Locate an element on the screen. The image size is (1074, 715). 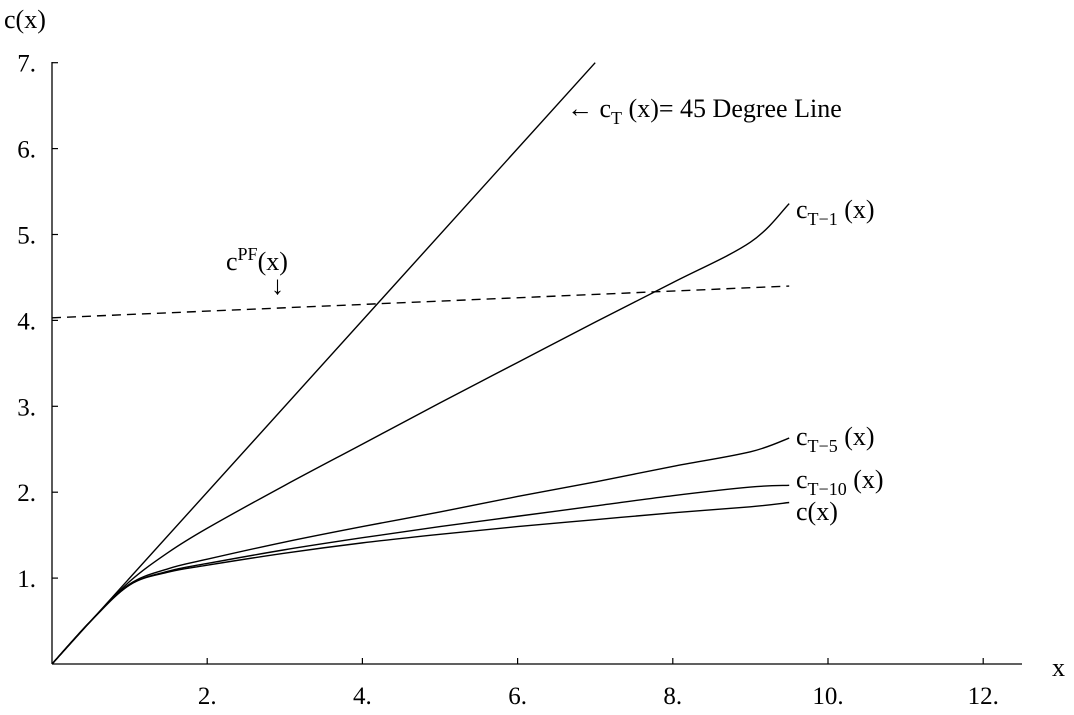
label-c-t-minus-10-main: c is located at coordinates (802, 479).